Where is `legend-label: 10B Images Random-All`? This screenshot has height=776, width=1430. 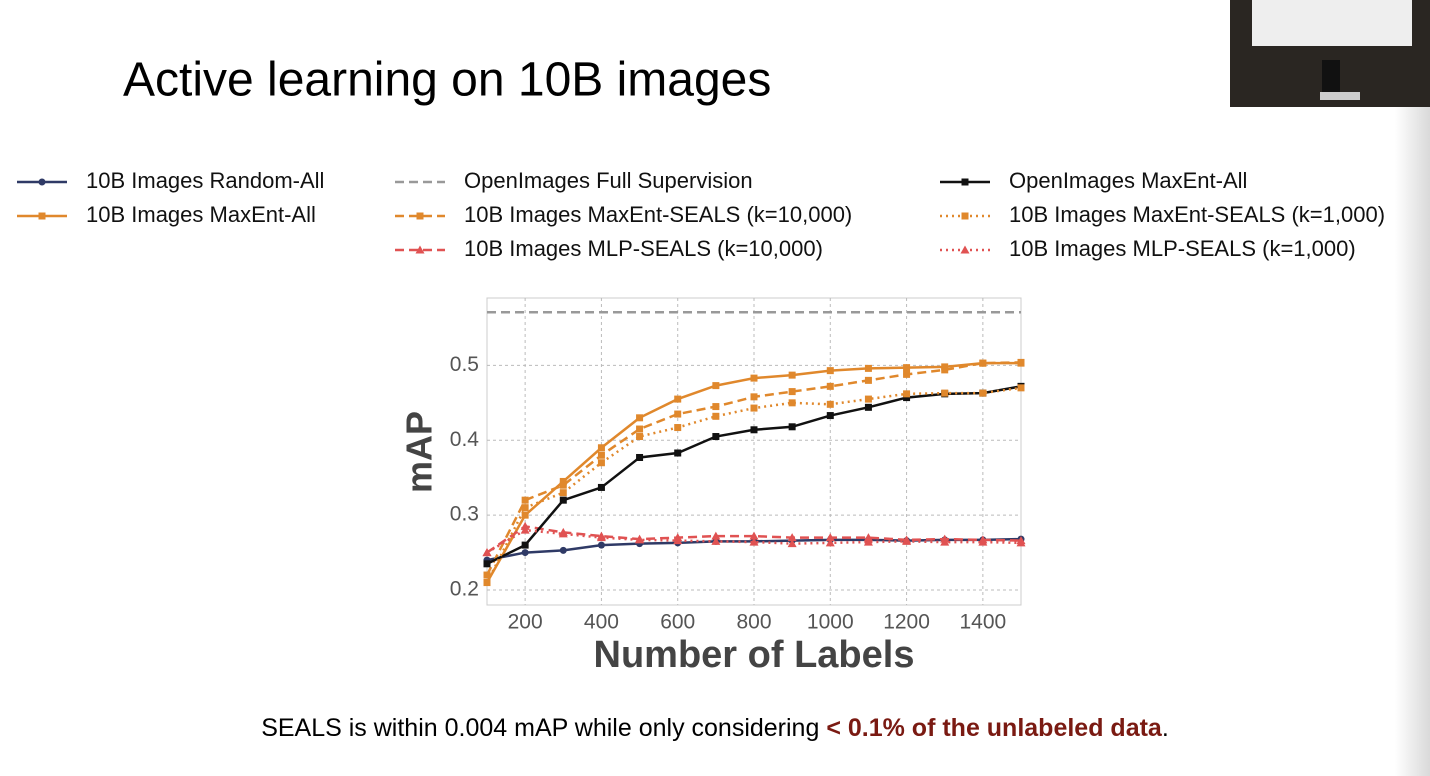 legend-label: 10B Images Random-All is located at coordinates (205, 180).